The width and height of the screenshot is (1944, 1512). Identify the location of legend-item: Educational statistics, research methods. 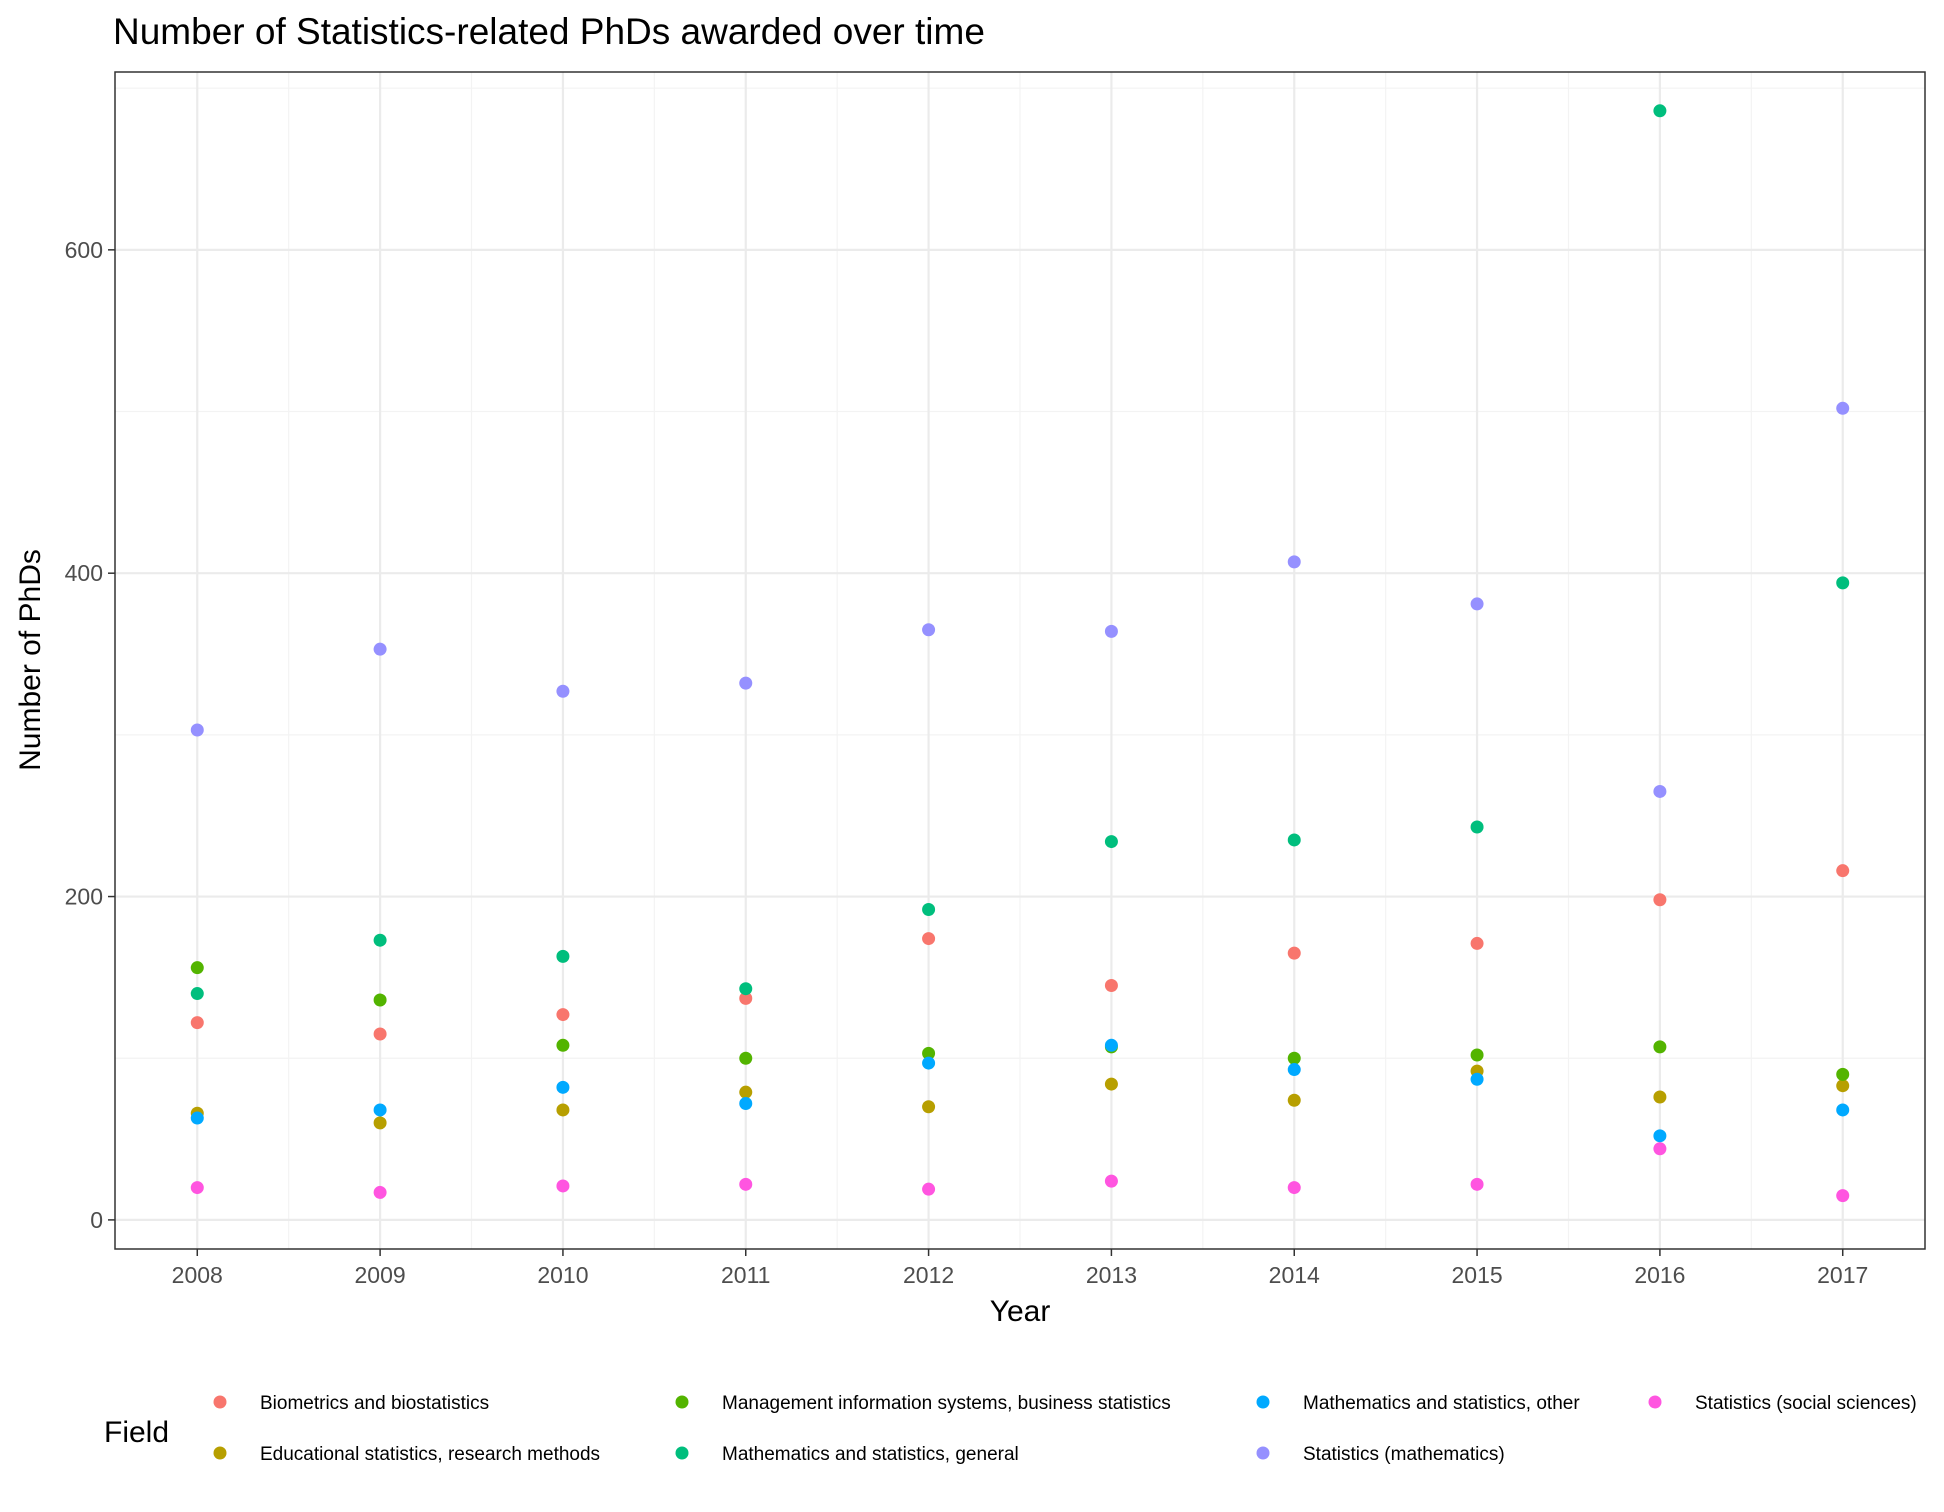
(406, 1454).